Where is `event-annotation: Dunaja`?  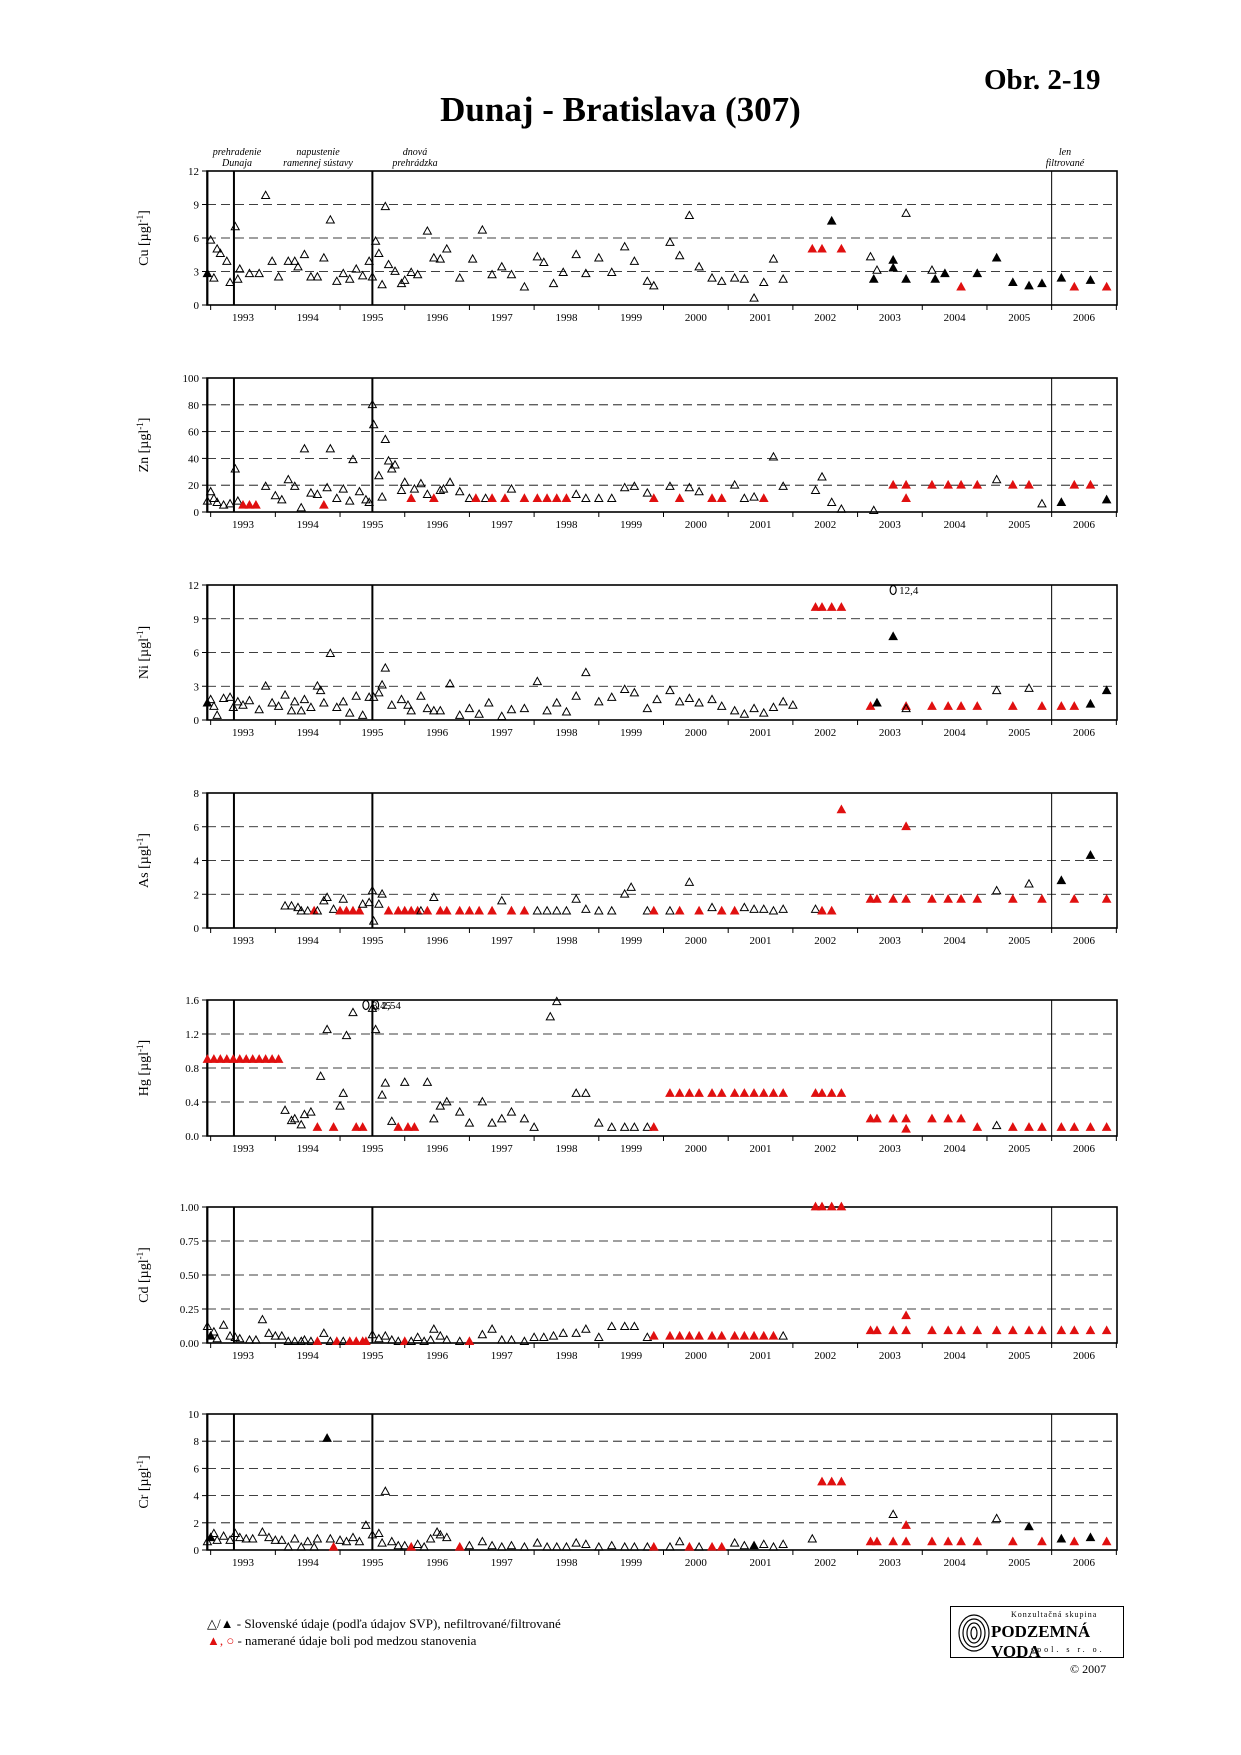 event-annotation: Dunaja is located at coordinates (236, 163).